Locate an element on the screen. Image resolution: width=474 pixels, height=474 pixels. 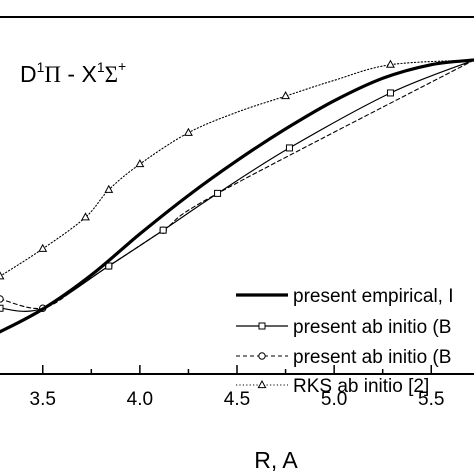
chart-title: D1Π - X1Σ+ is located at coordinates (73, 72).